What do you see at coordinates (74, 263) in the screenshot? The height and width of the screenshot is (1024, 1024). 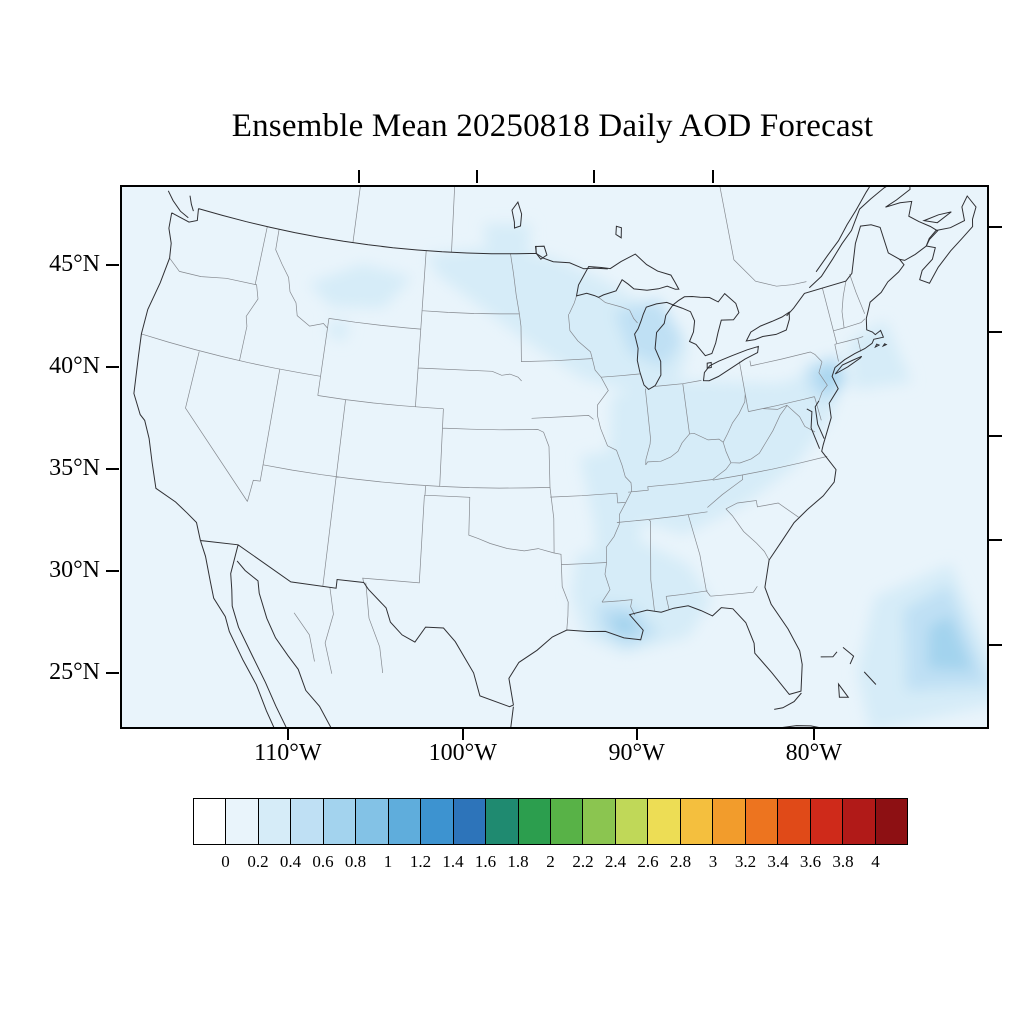 I see `lat-tick-label: 45°N` at bounding box center [74, 263].